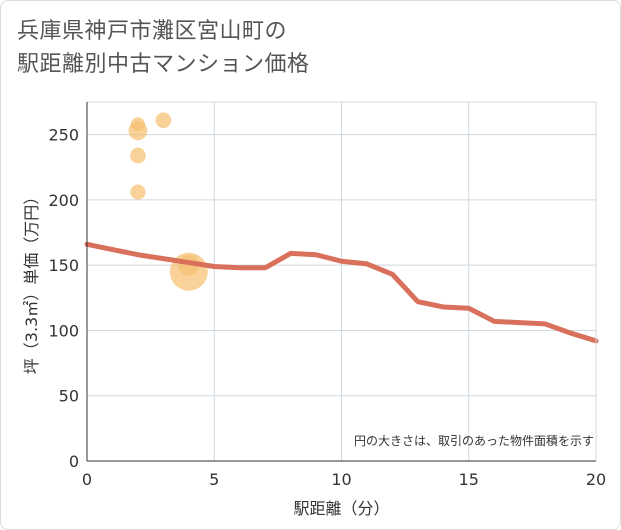  Describe the element at coordinates (63, 135) in the screenshot. I see `y-tick-label: 250` at that location.